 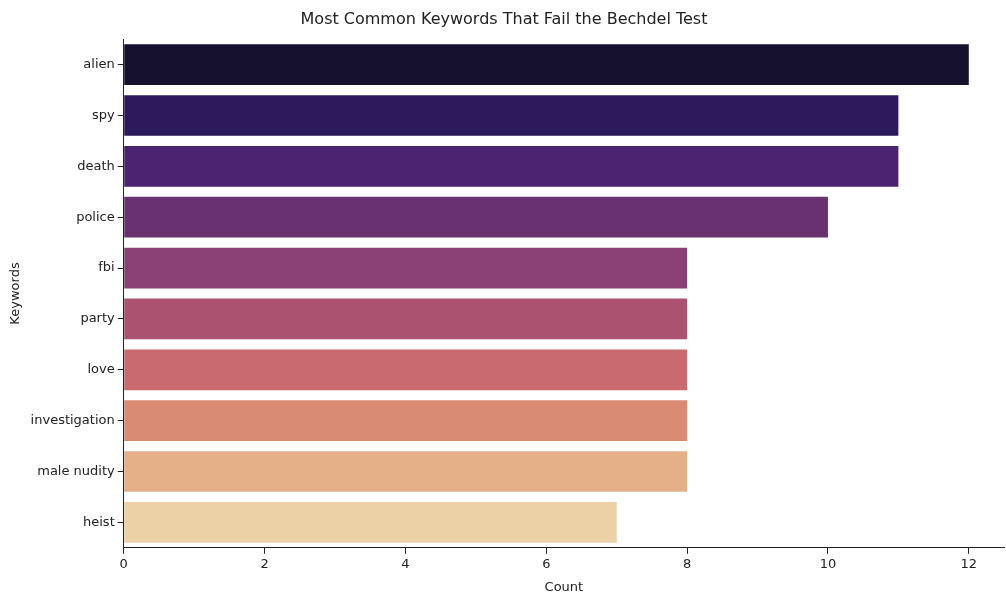 I want to click on y-tick-label: fbi, so click(x=106, y=267).